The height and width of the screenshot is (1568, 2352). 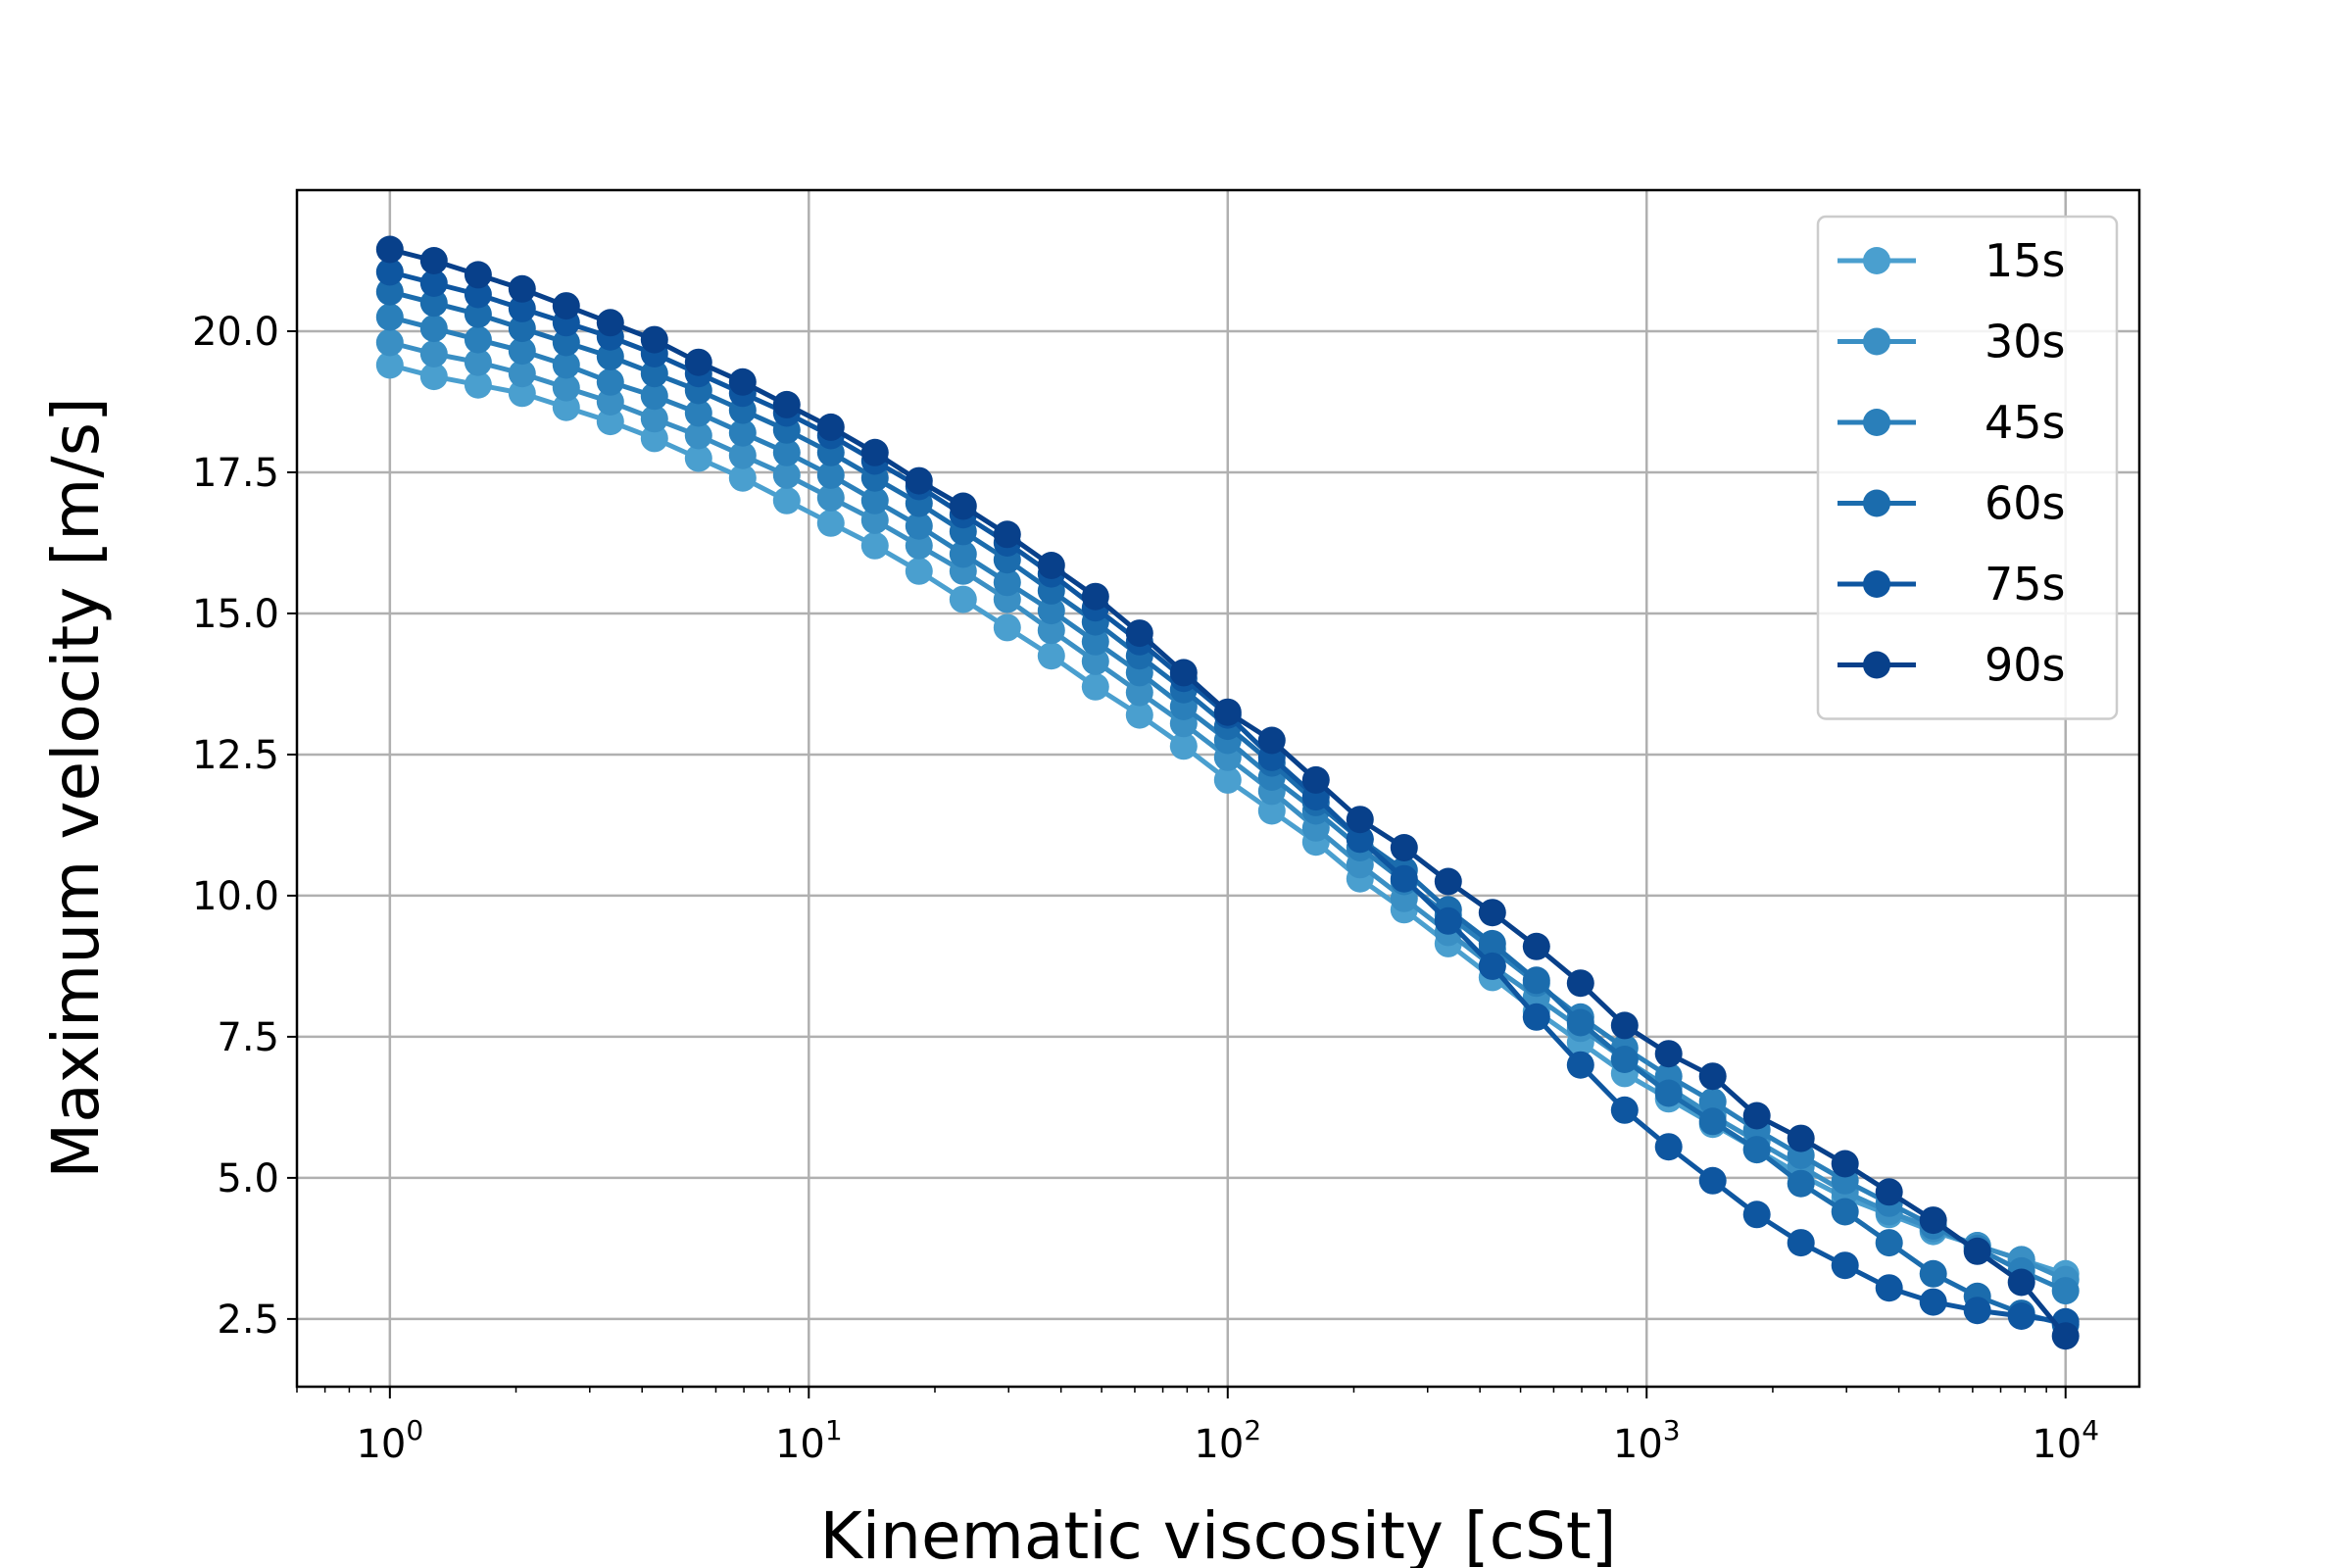 I want to click on x-tick-label: 10¹, so click(x=809, y=1440).